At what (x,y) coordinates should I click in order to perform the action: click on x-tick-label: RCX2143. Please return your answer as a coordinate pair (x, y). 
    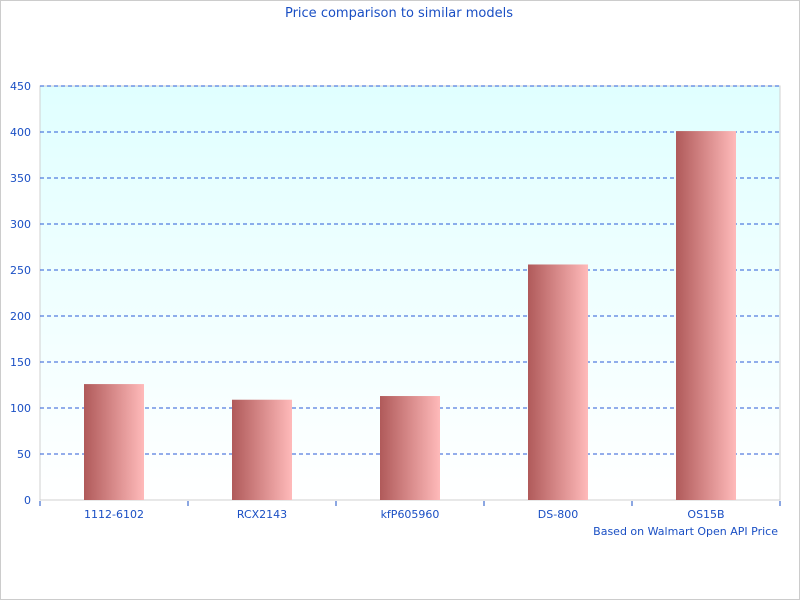
    Looking at the image, I should click on (262, 514).